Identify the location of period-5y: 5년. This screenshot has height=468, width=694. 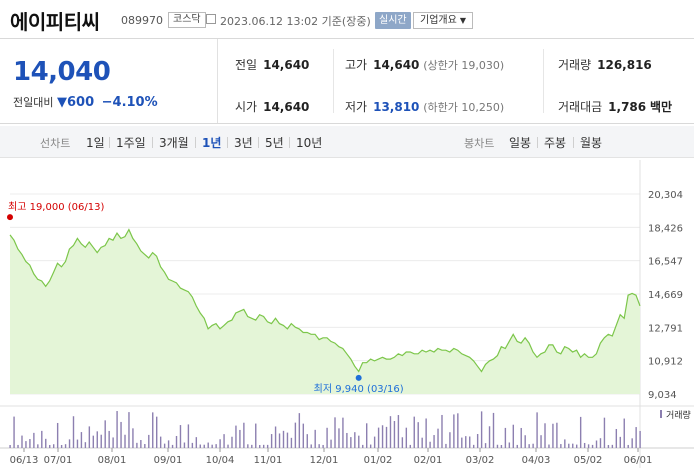
(274, 143).